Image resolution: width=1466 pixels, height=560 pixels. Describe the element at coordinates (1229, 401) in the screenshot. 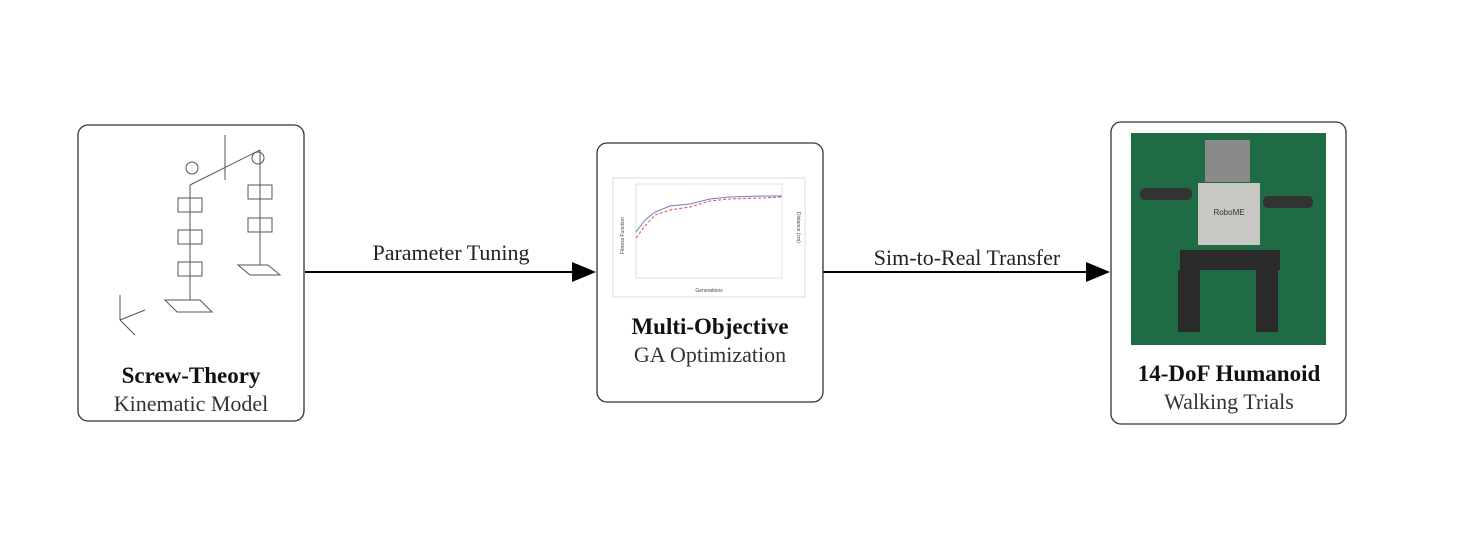

I see `node-subtitle: Walking Trials` at that location.